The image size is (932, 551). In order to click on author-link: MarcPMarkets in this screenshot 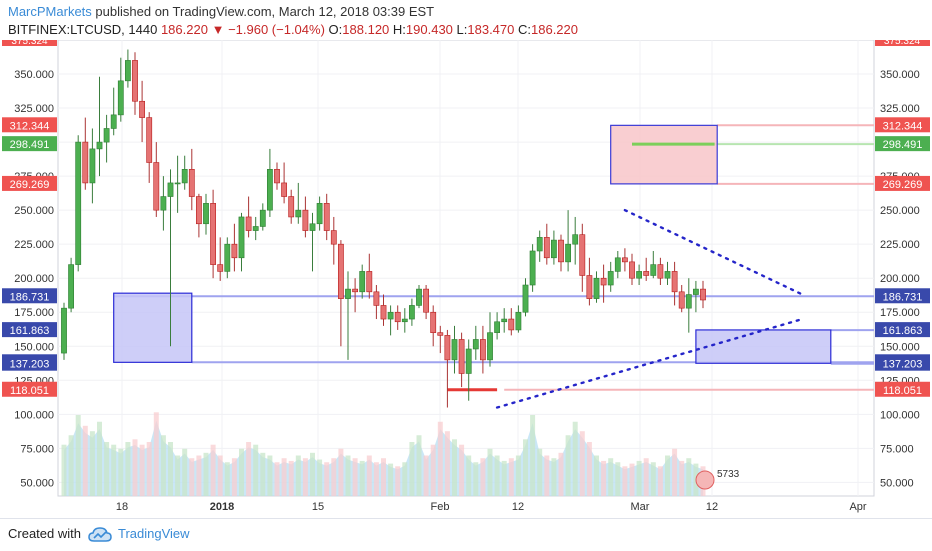, I will do `click(50, 11)`.